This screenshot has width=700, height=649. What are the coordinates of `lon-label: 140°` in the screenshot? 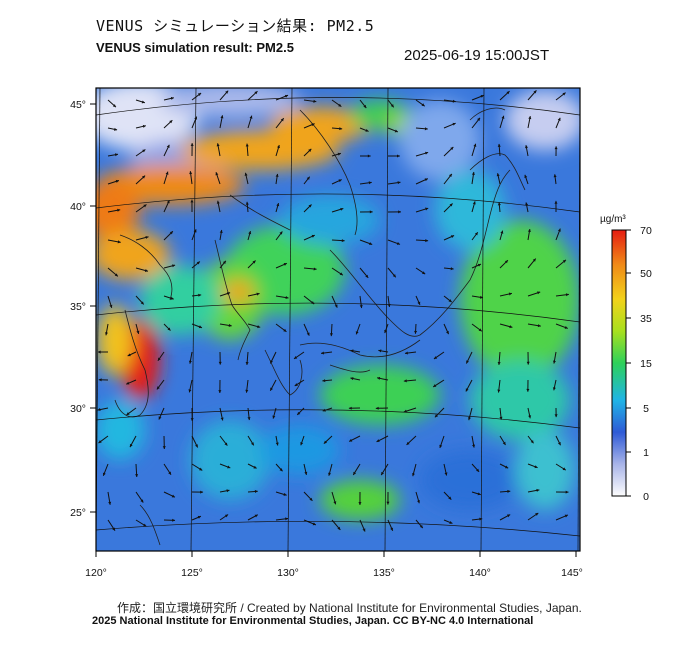 It's located at (480, 573).